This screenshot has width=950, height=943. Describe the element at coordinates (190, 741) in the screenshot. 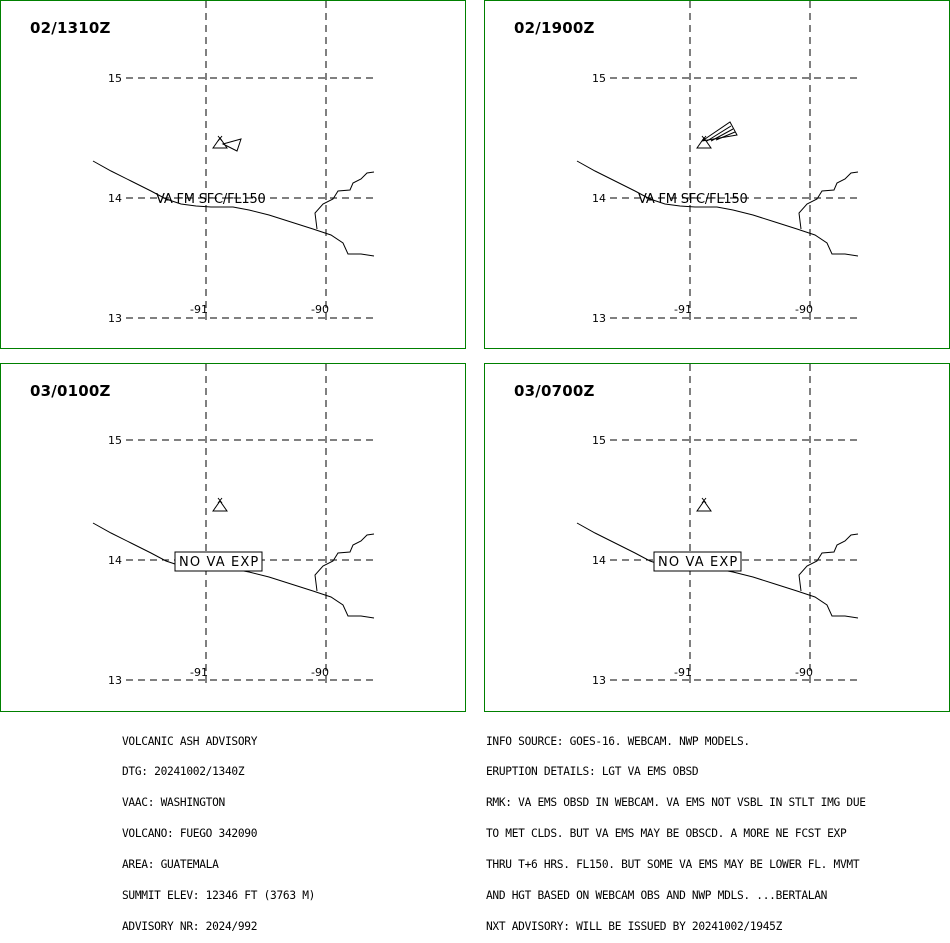

I see `advisory-line: VOLCANIC ASH ADVISORY` at that location.